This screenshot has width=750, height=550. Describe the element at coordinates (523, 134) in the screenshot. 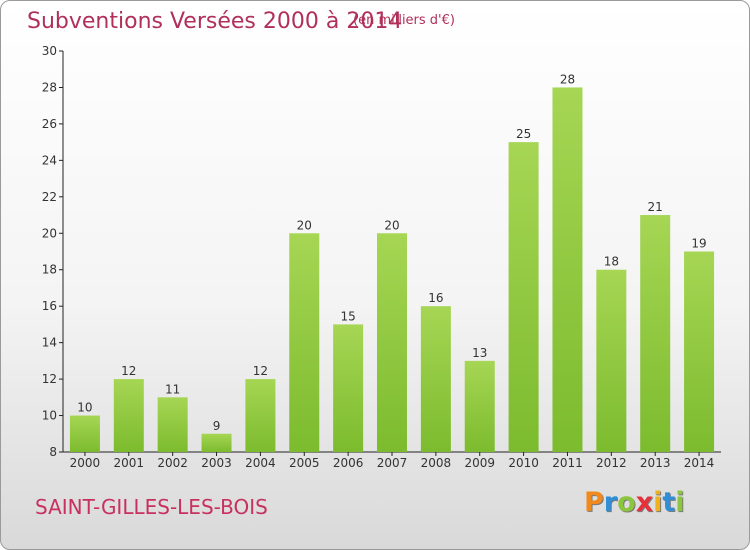

I see `data-label: 25` at that location.